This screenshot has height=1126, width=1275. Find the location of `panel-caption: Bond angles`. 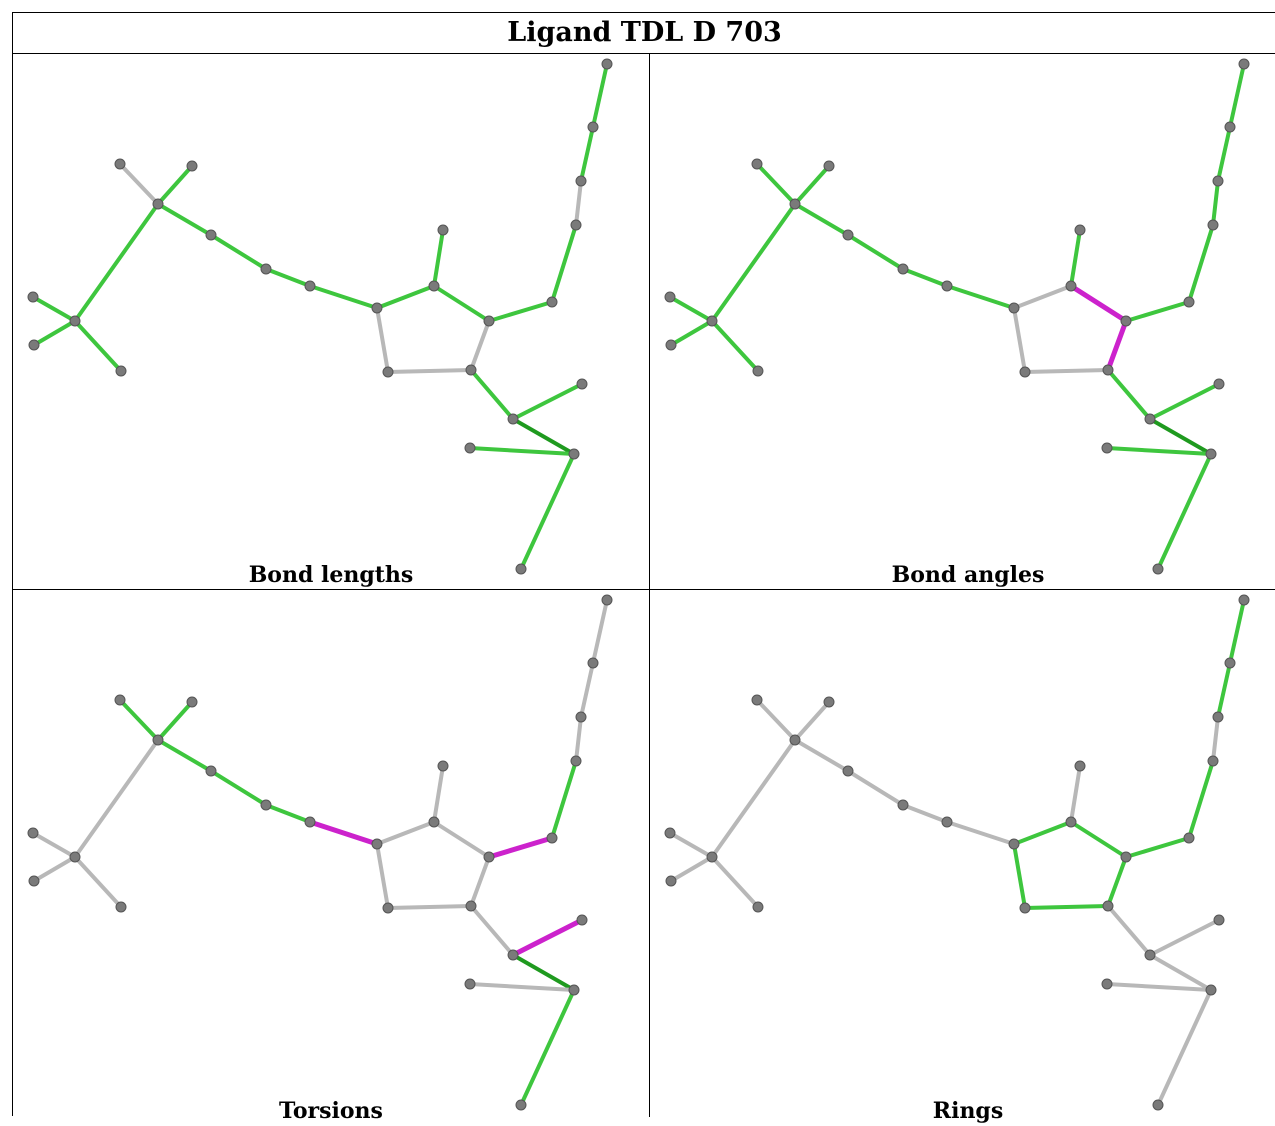

panel-caption: Bond angles is located at coordinates (968, 575).